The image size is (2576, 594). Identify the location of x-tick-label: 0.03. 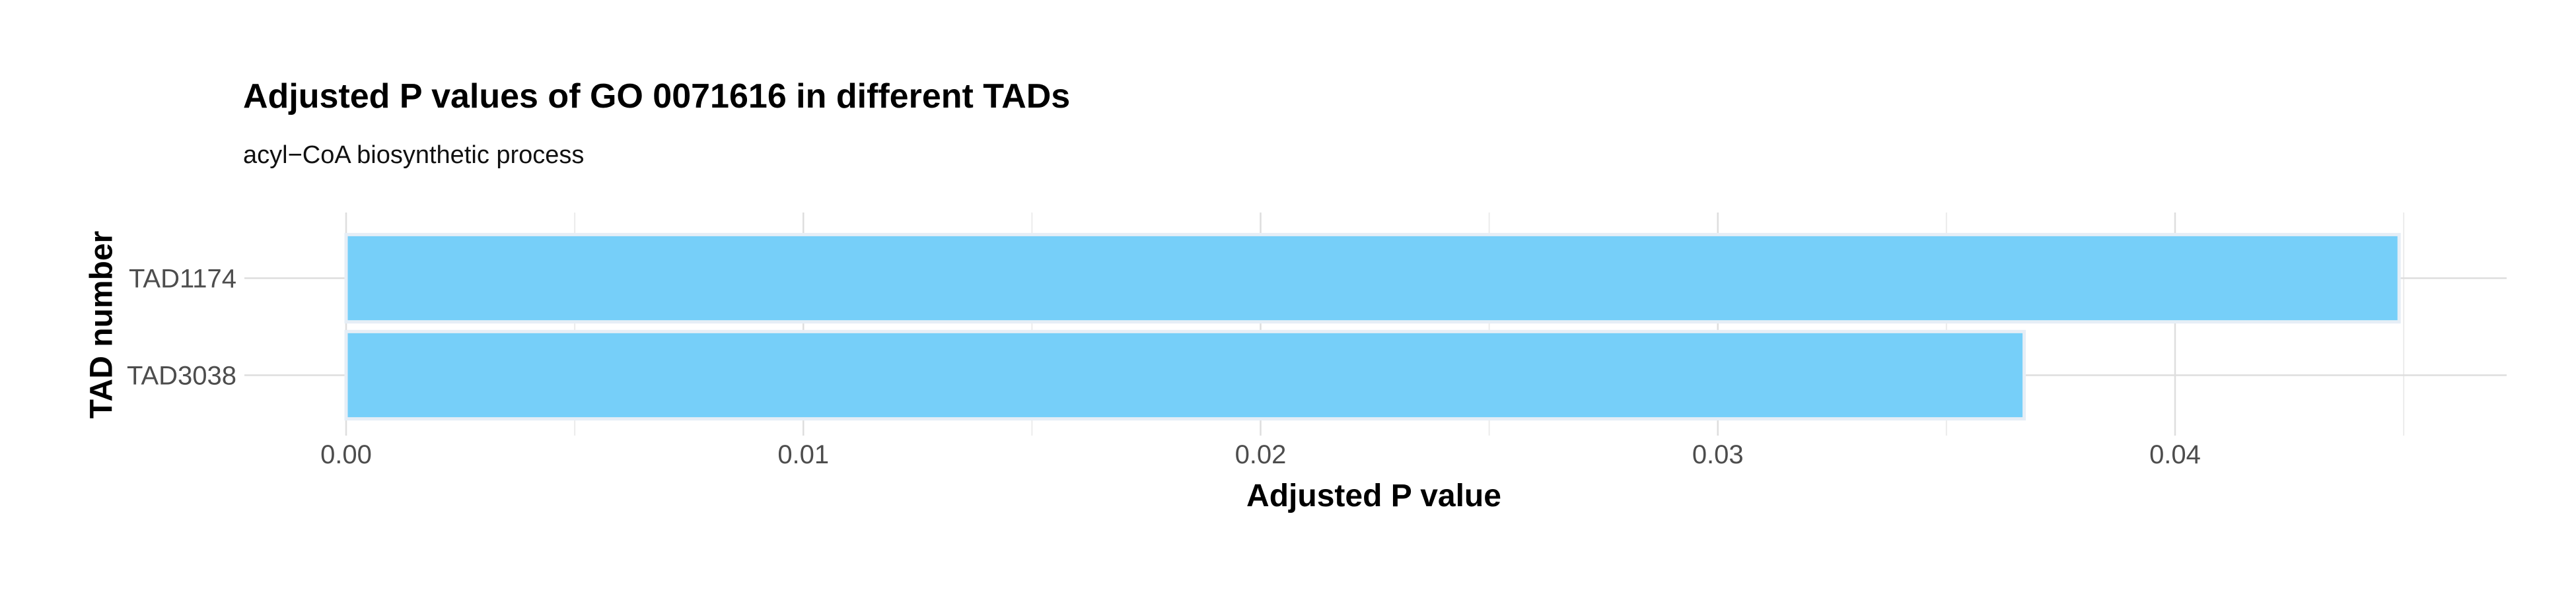
(1718, 454).